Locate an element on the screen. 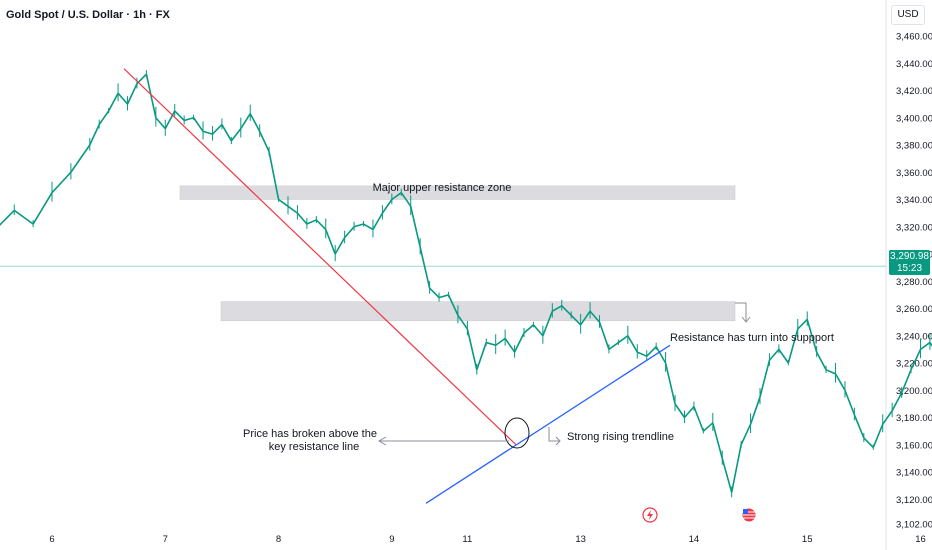  rising-trendline is located at coordinates (548, 424).